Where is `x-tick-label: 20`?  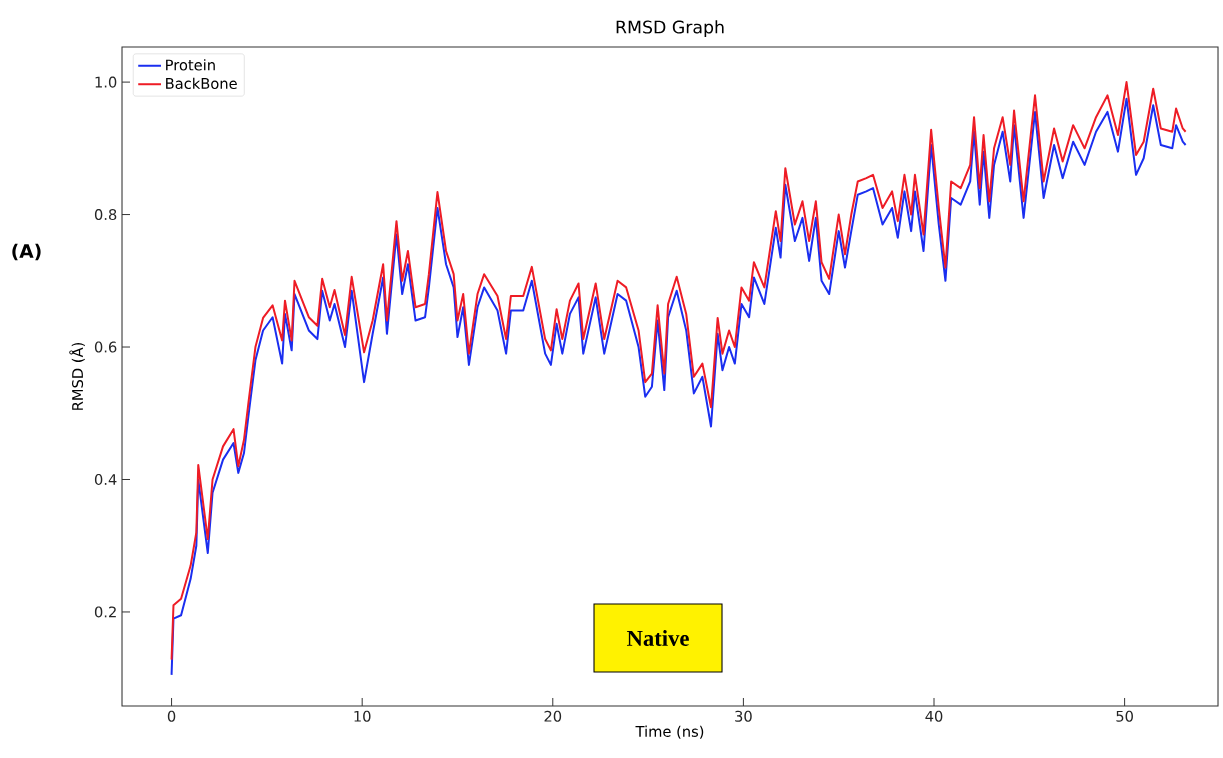
x-tick-label: 20 is located at coordinates (553, 716).